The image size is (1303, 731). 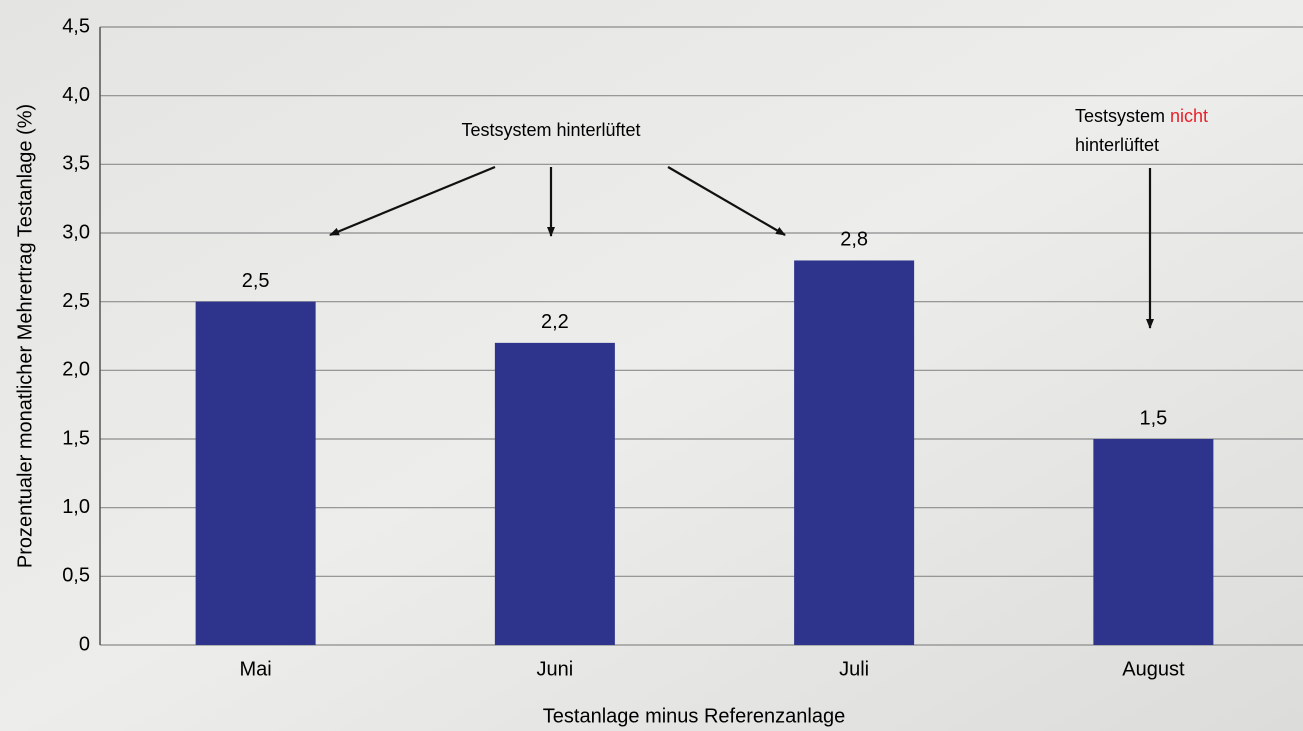 What do you see at coordinates (854, 240) in the screenshot?
I see `value-label: 2,8` at bounding box center [854, 240].